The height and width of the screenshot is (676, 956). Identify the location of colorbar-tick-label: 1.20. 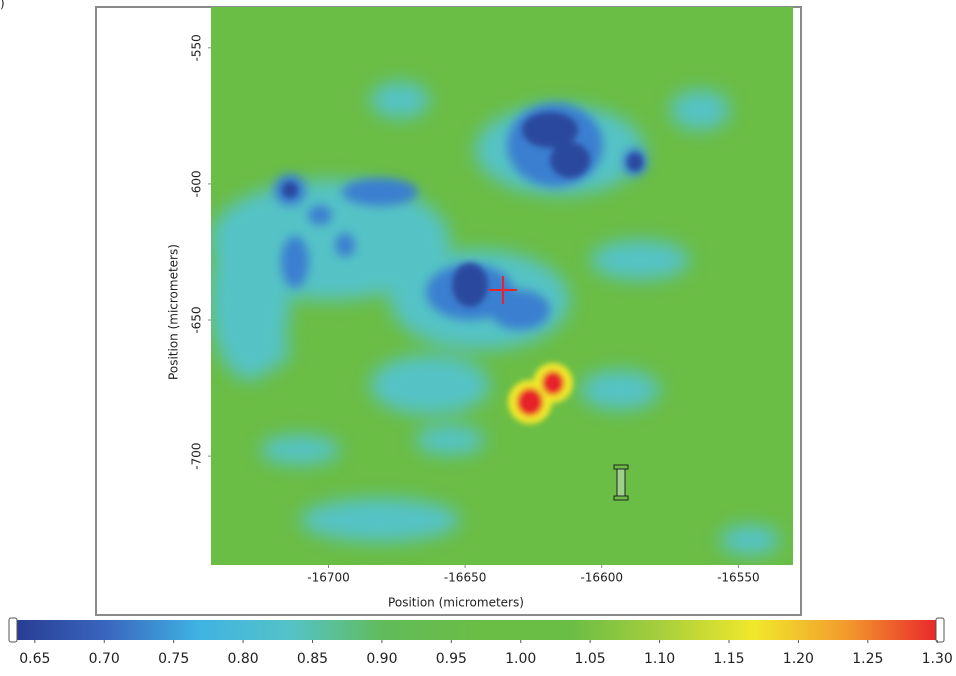
(798, 659).